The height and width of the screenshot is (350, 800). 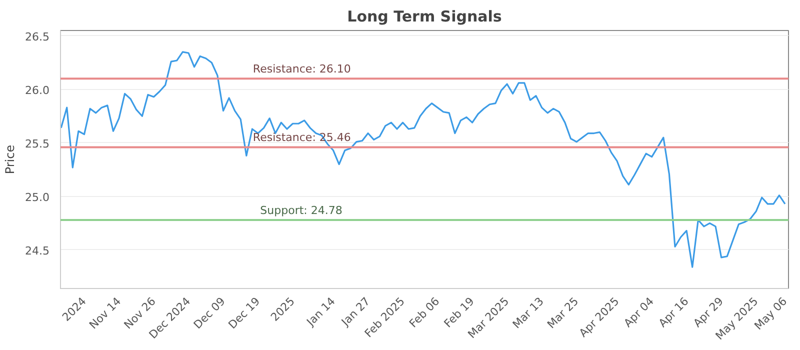 I want to click on x-tick-label: Mar 13, so click(x=528, y=313).